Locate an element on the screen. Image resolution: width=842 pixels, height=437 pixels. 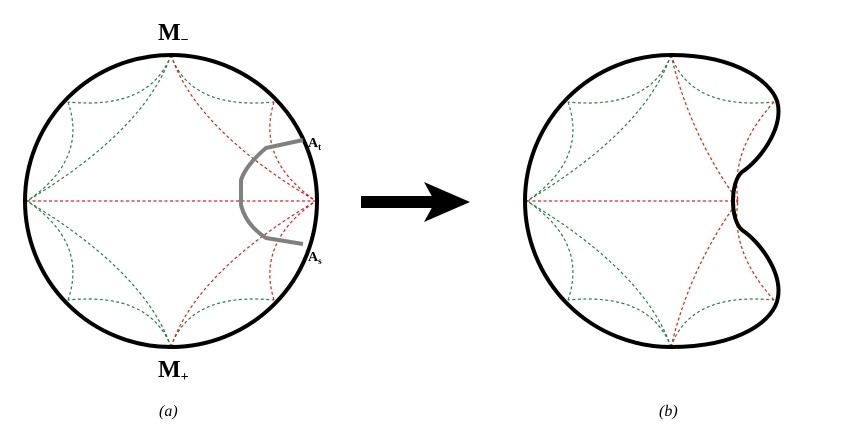
caption-b: (b) is located at coordinates (668, 411).